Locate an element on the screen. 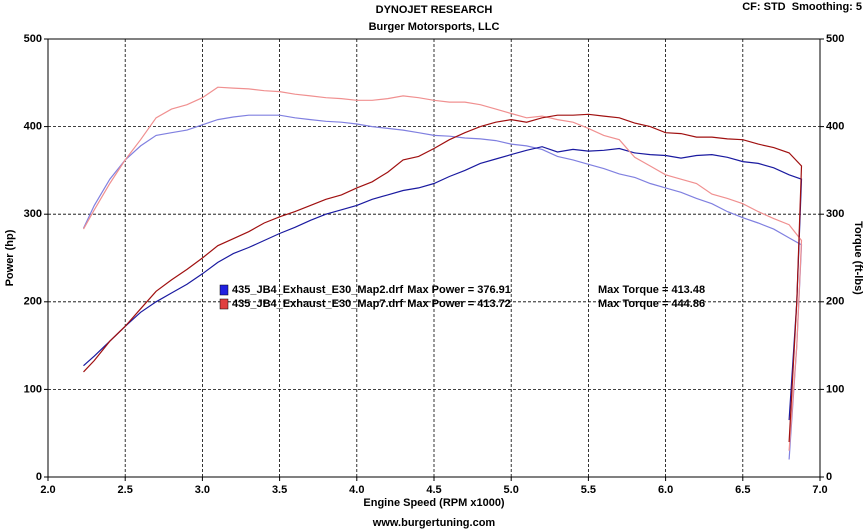  y2-tick-label: 500 is located at coordinates (835, 39).